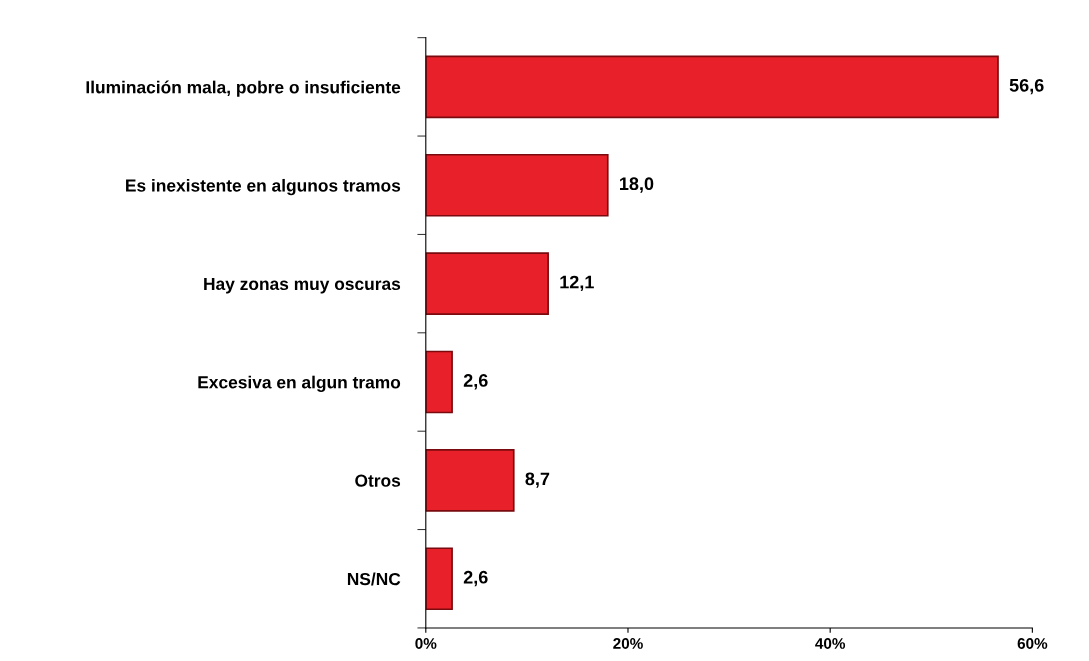 The image size is (1089, 661). I want to click on y-tick-label: Otros, so click(378, 480).